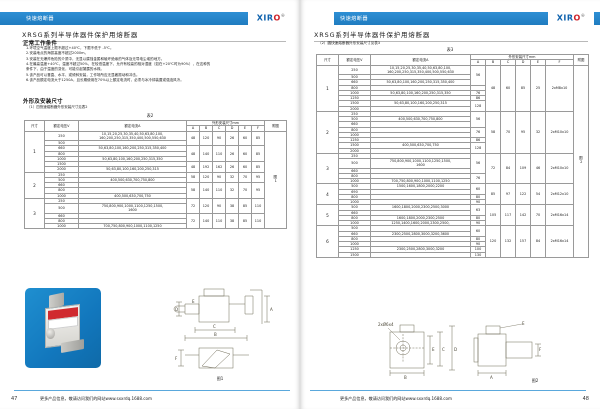 This screenshot has height=409, width=600. Describe the element at coordinates (327, 241) in the screenshot. I see `cell-size: 6` at that location.